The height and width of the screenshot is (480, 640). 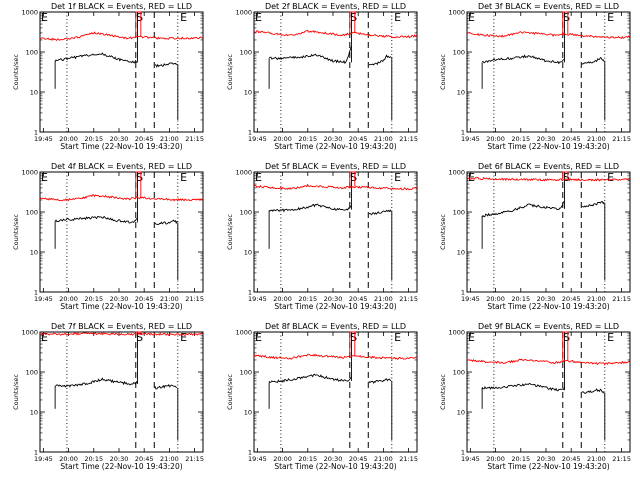 What do you see at coordinates (548, 326) in the screenshot?
I see `panel-title: Det 9f BLACK = Events, RED = LLD` at bounding box center [548, 326].